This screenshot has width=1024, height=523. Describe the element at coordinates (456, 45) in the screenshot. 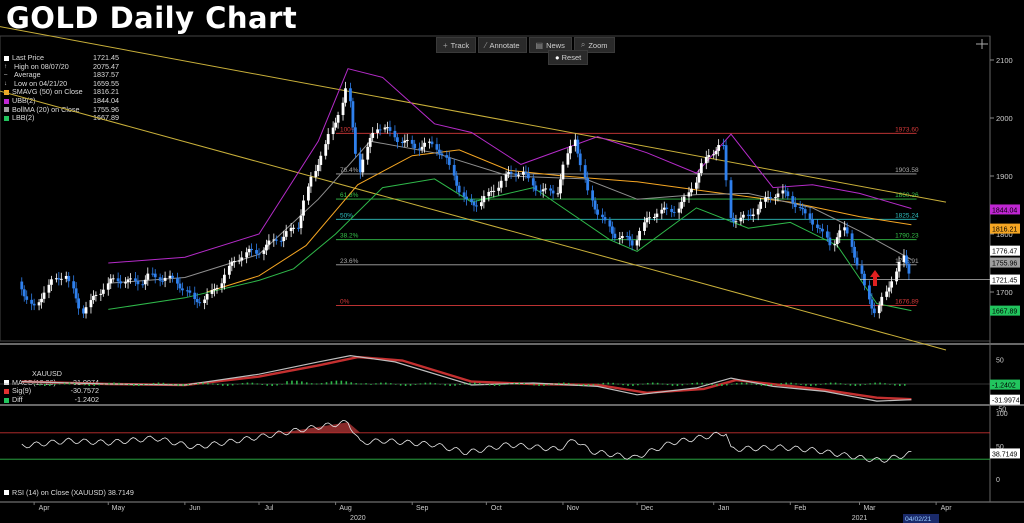

I see `track-button: + Track` at that location.